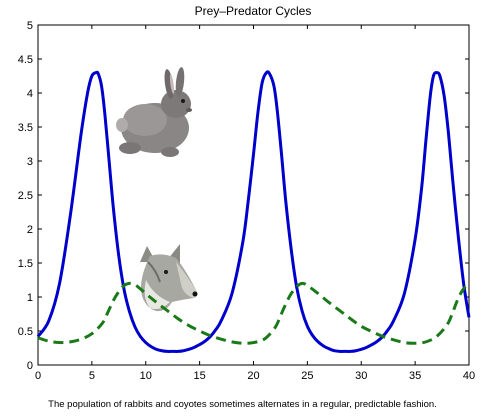  What do you see at coordinates (25, 196) in the screenshot?
I see `y-tick-label: 2.5` at bounding box center [25, 196].